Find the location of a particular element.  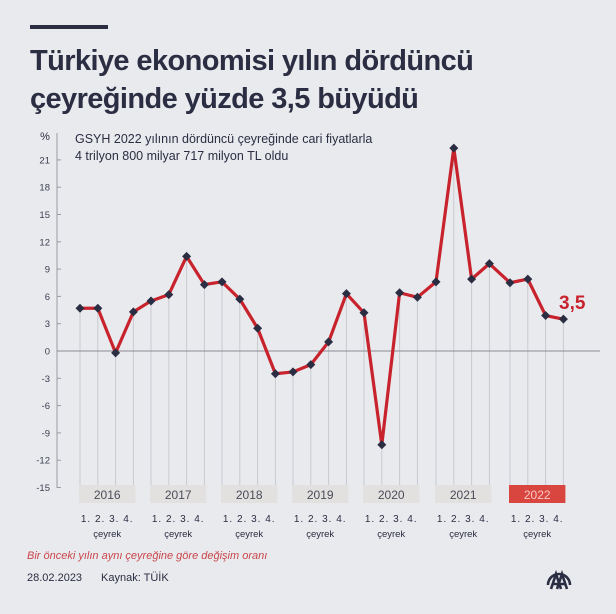

y-tick-label: 6 is located at coordinates (47, 297).